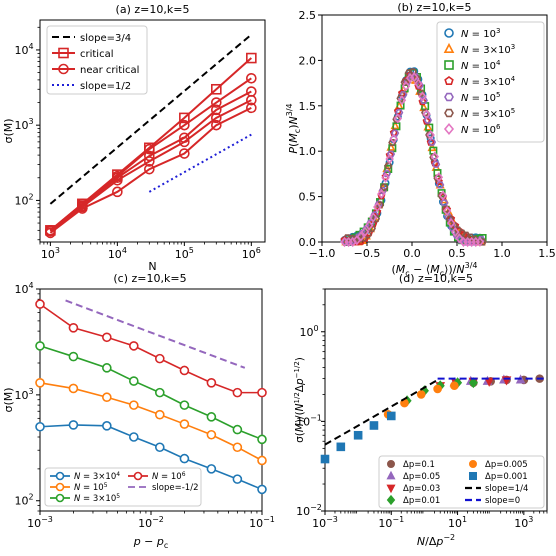  I want to click on chart-title: (d) z=10,k=5, so click(436, 278).